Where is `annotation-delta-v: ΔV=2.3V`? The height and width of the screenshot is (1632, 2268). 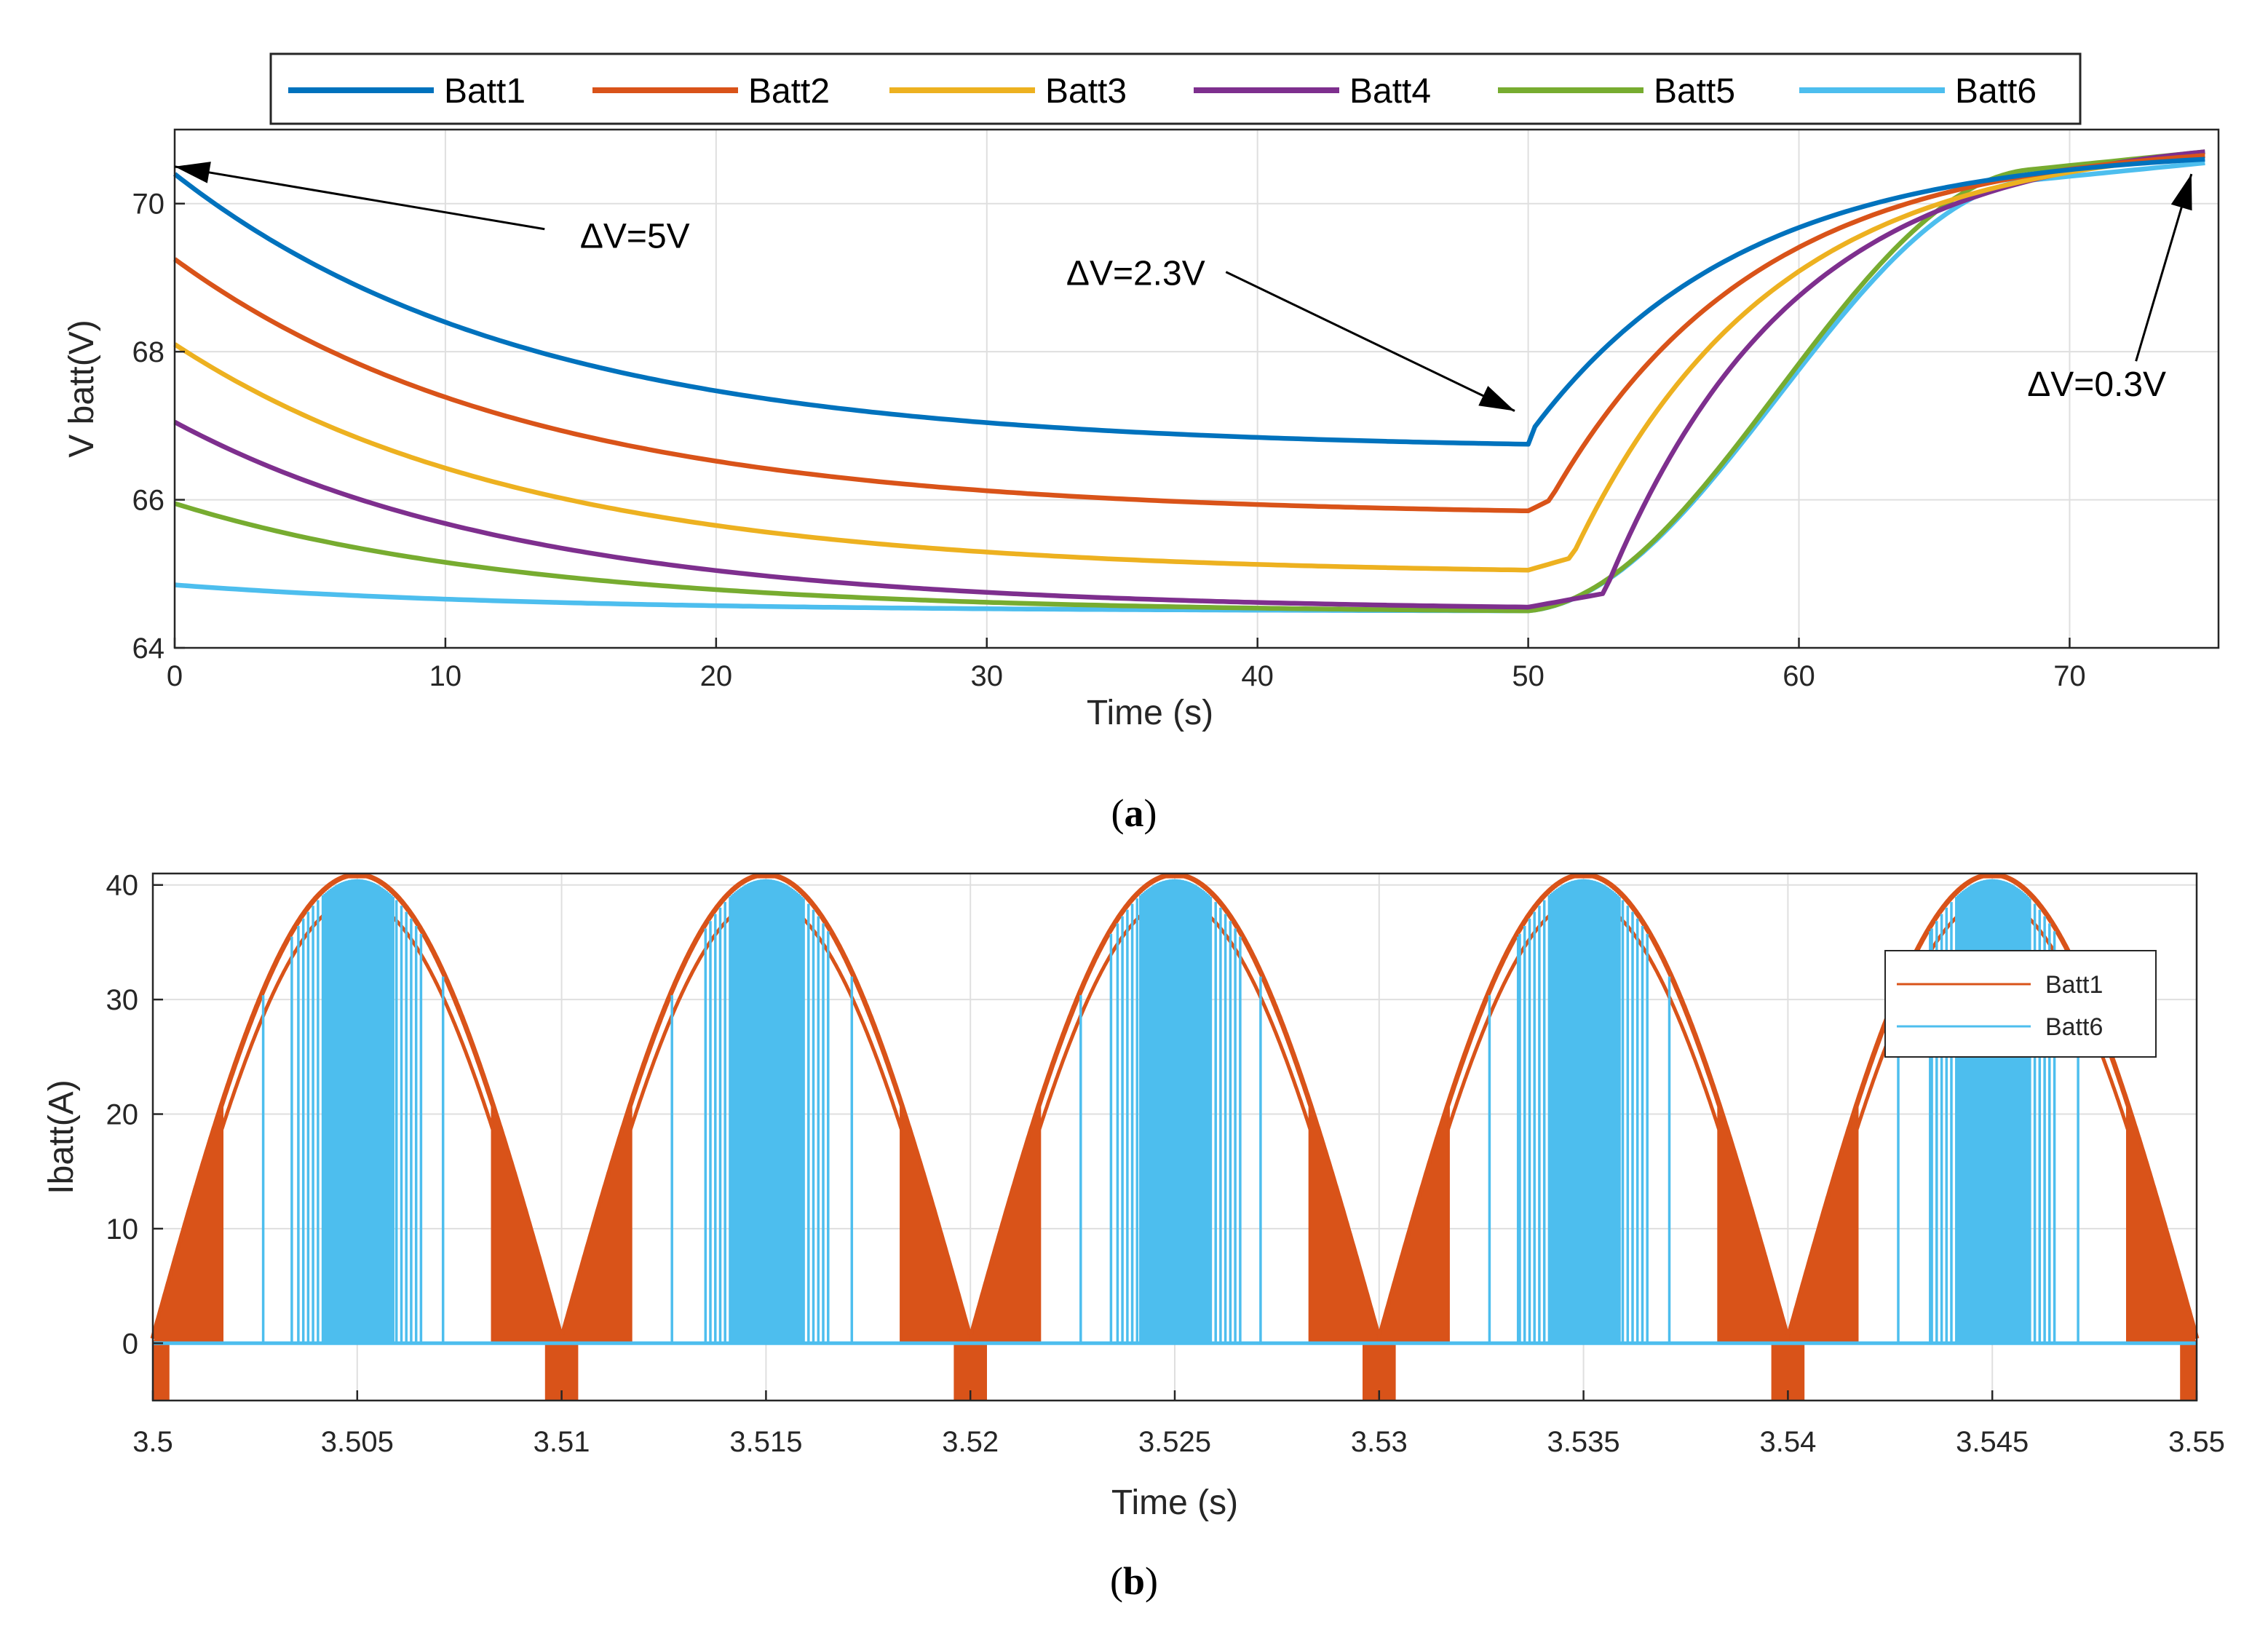
annotation-delta-v: ΔV=2.3V is located at coordinates (1135, 274).